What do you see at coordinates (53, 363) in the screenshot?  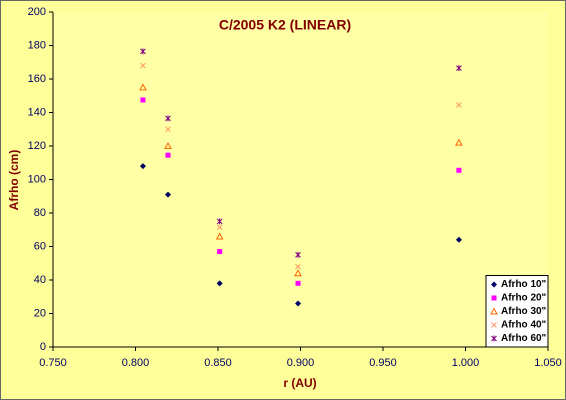 I see `x-tick-label: 0.750` at bounding box center [53, 363].